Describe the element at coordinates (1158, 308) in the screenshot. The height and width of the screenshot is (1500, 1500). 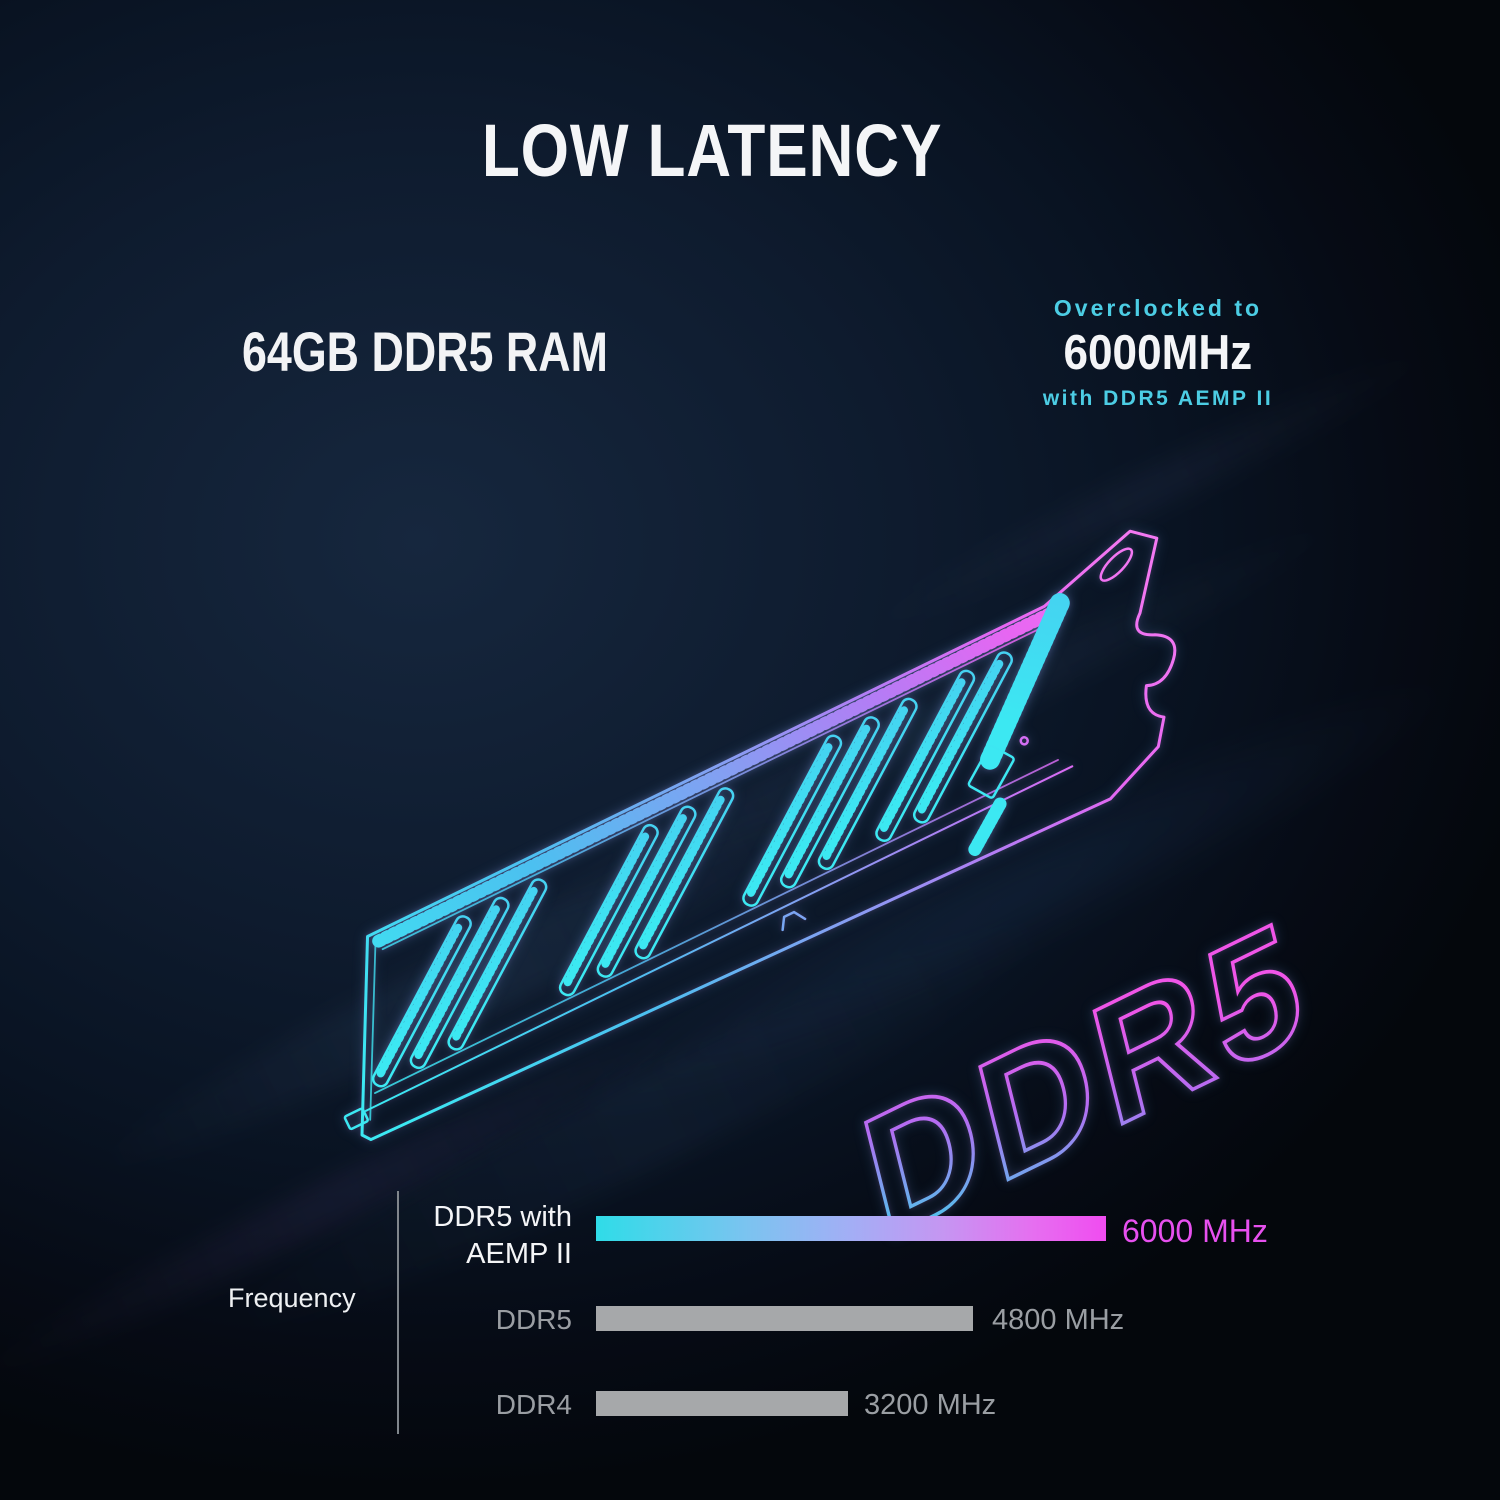
I see `overclock-prefix: Overclocked to` at that location.